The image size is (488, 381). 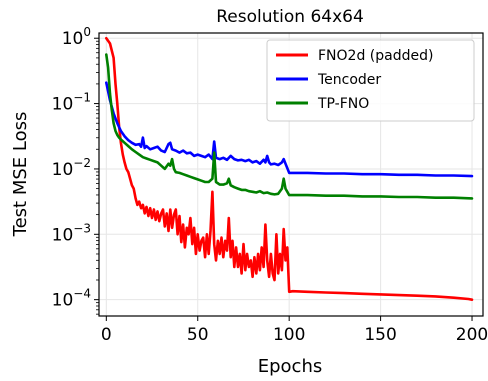 I want to click on y-tick-exponent: −2, so click(x=82, y=163).